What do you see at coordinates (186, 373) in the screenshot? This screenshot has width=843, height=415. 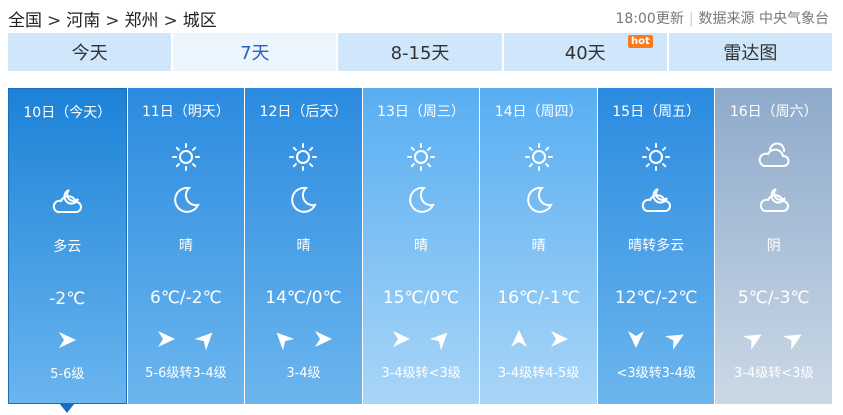 I see `wind-level: 5-6级转3-4级` at bounding box center [186, 373].